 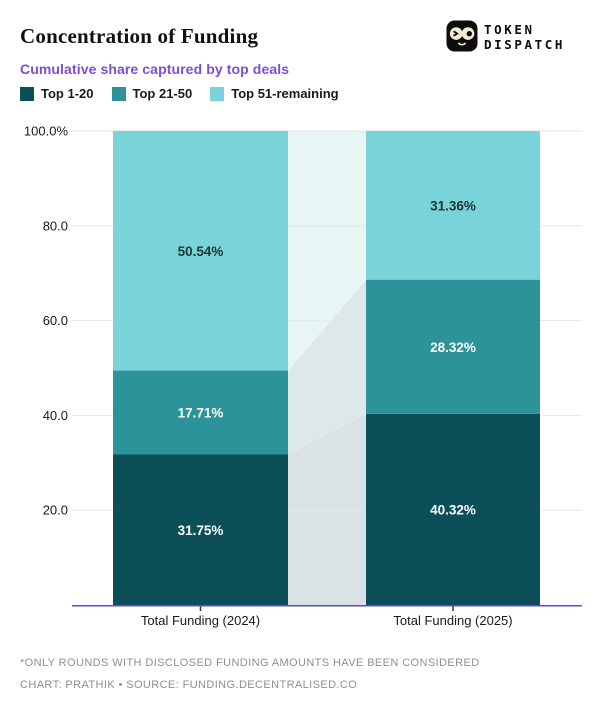 I want to click on x-axis-label: Total Funding (2024), so click(x=200, y=620).